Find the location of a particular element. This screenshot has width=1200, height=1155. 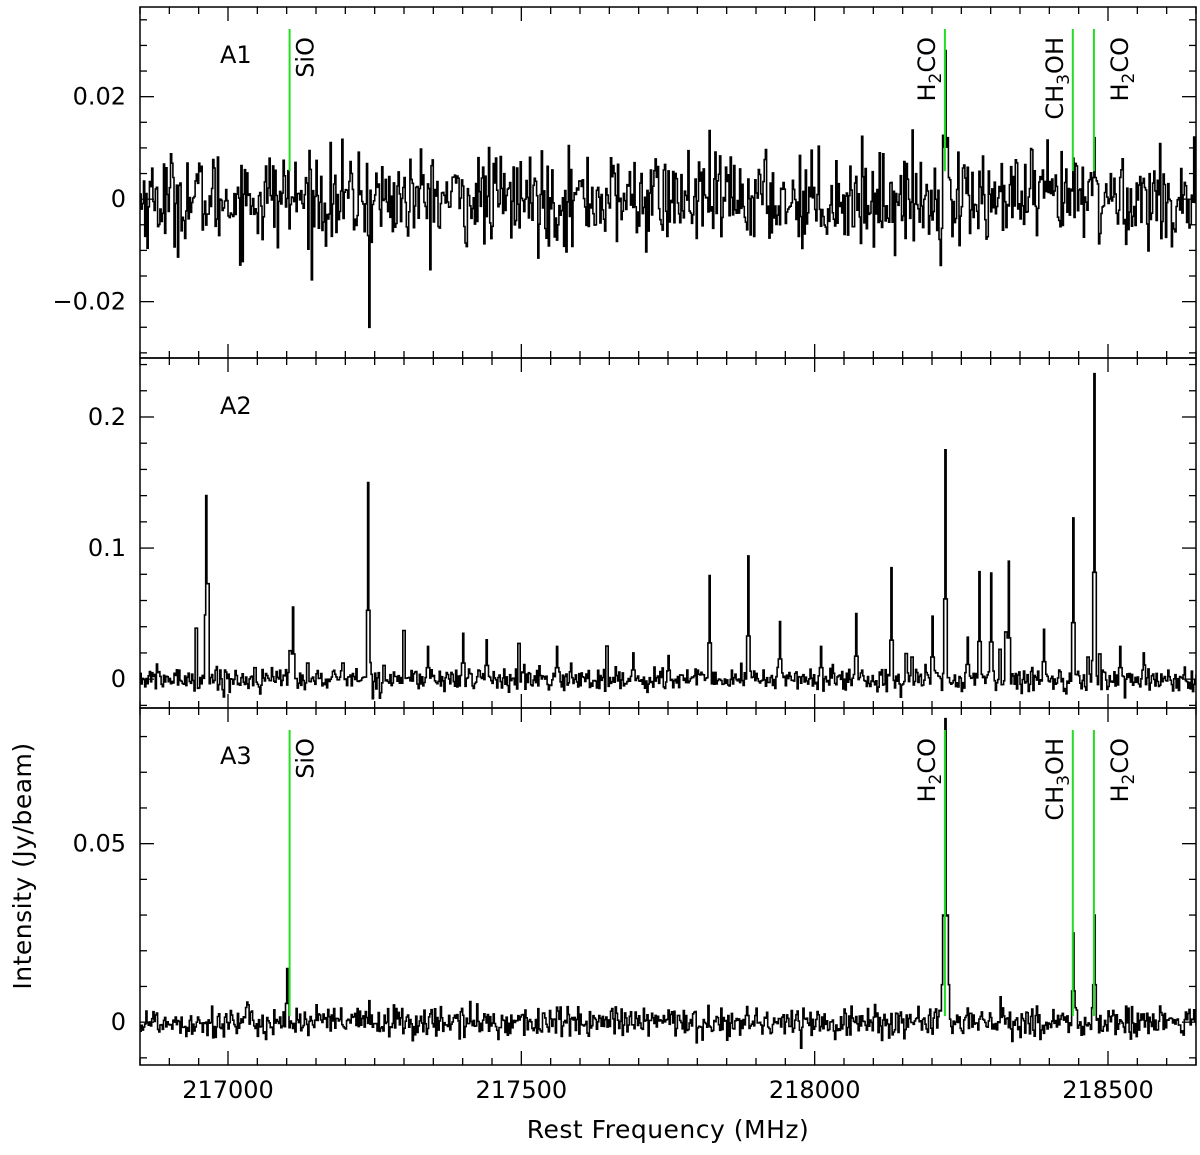

panel-label: A3 is located at coordinates (236, 756).